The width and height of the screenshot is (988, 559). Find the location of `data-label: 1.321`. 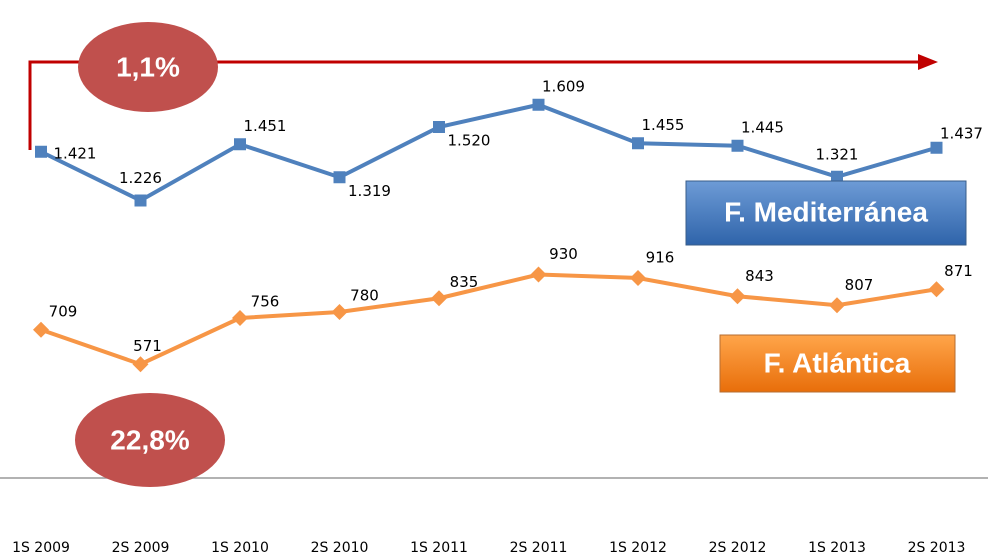

data-label: 1.321 is located at coordinates (837, 154).